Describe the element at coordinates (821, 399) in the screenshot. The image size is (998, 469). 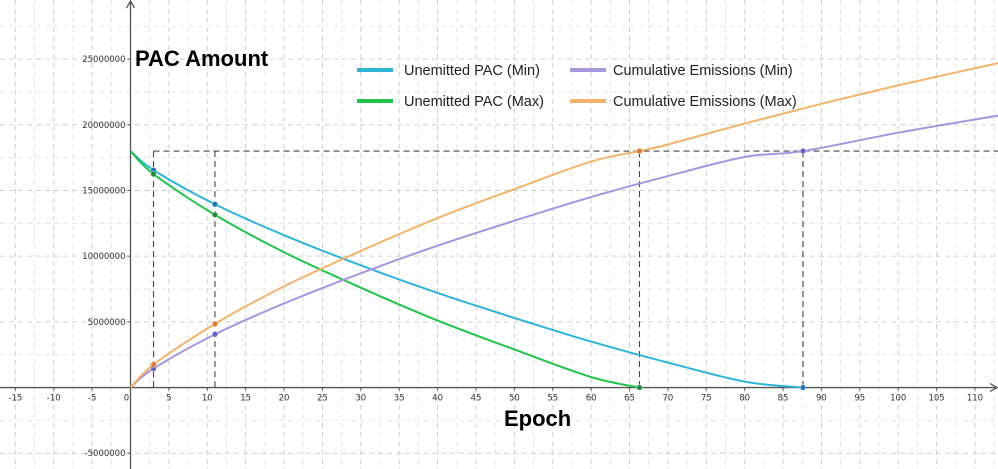
I see `x-tick-label: 90` at that location.